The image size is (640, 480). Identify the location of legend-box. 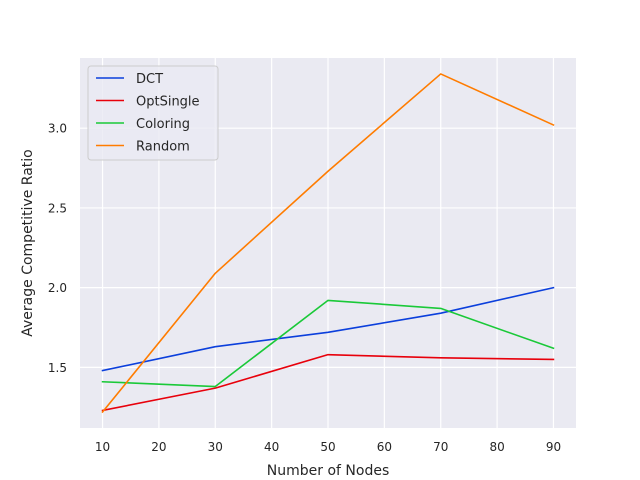
(153, 113).